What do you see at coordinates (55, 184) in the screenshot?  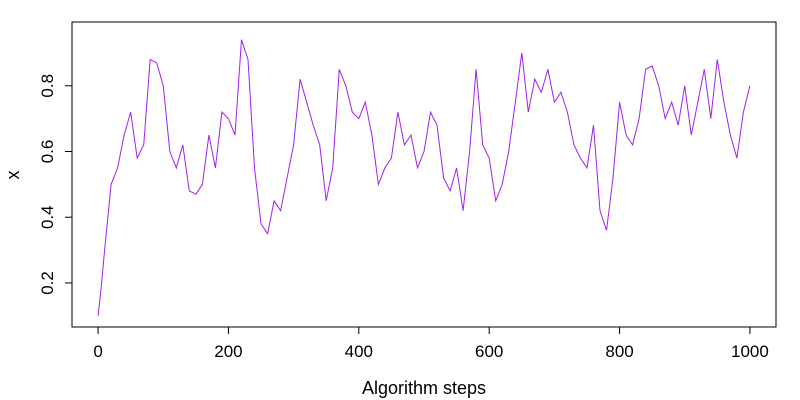 I see `y-axis: 0.2 0.4 0.6 0.8` at bounding box center [55, 184].